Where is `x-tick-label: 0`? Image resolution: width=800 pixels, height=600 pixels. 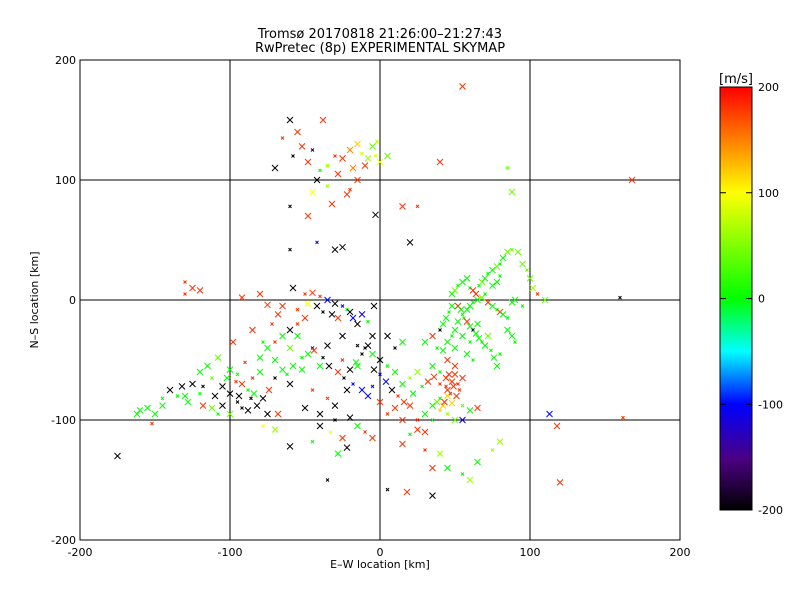 x-tick-label: 0 is located at coordinates (380, 552).